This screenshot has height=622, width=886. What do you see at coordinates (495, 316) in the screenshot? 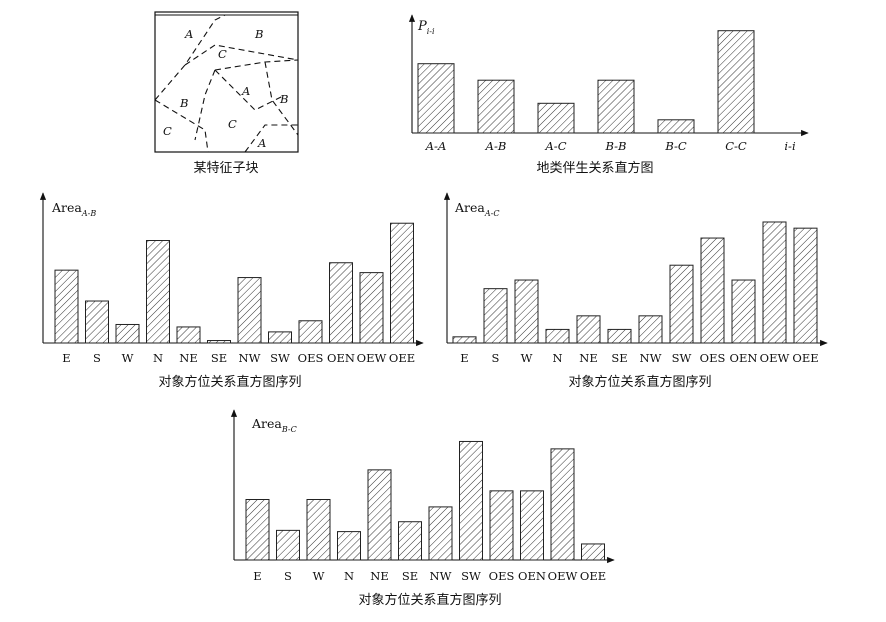
I see `bar-S` at bounding box center [495, 316].